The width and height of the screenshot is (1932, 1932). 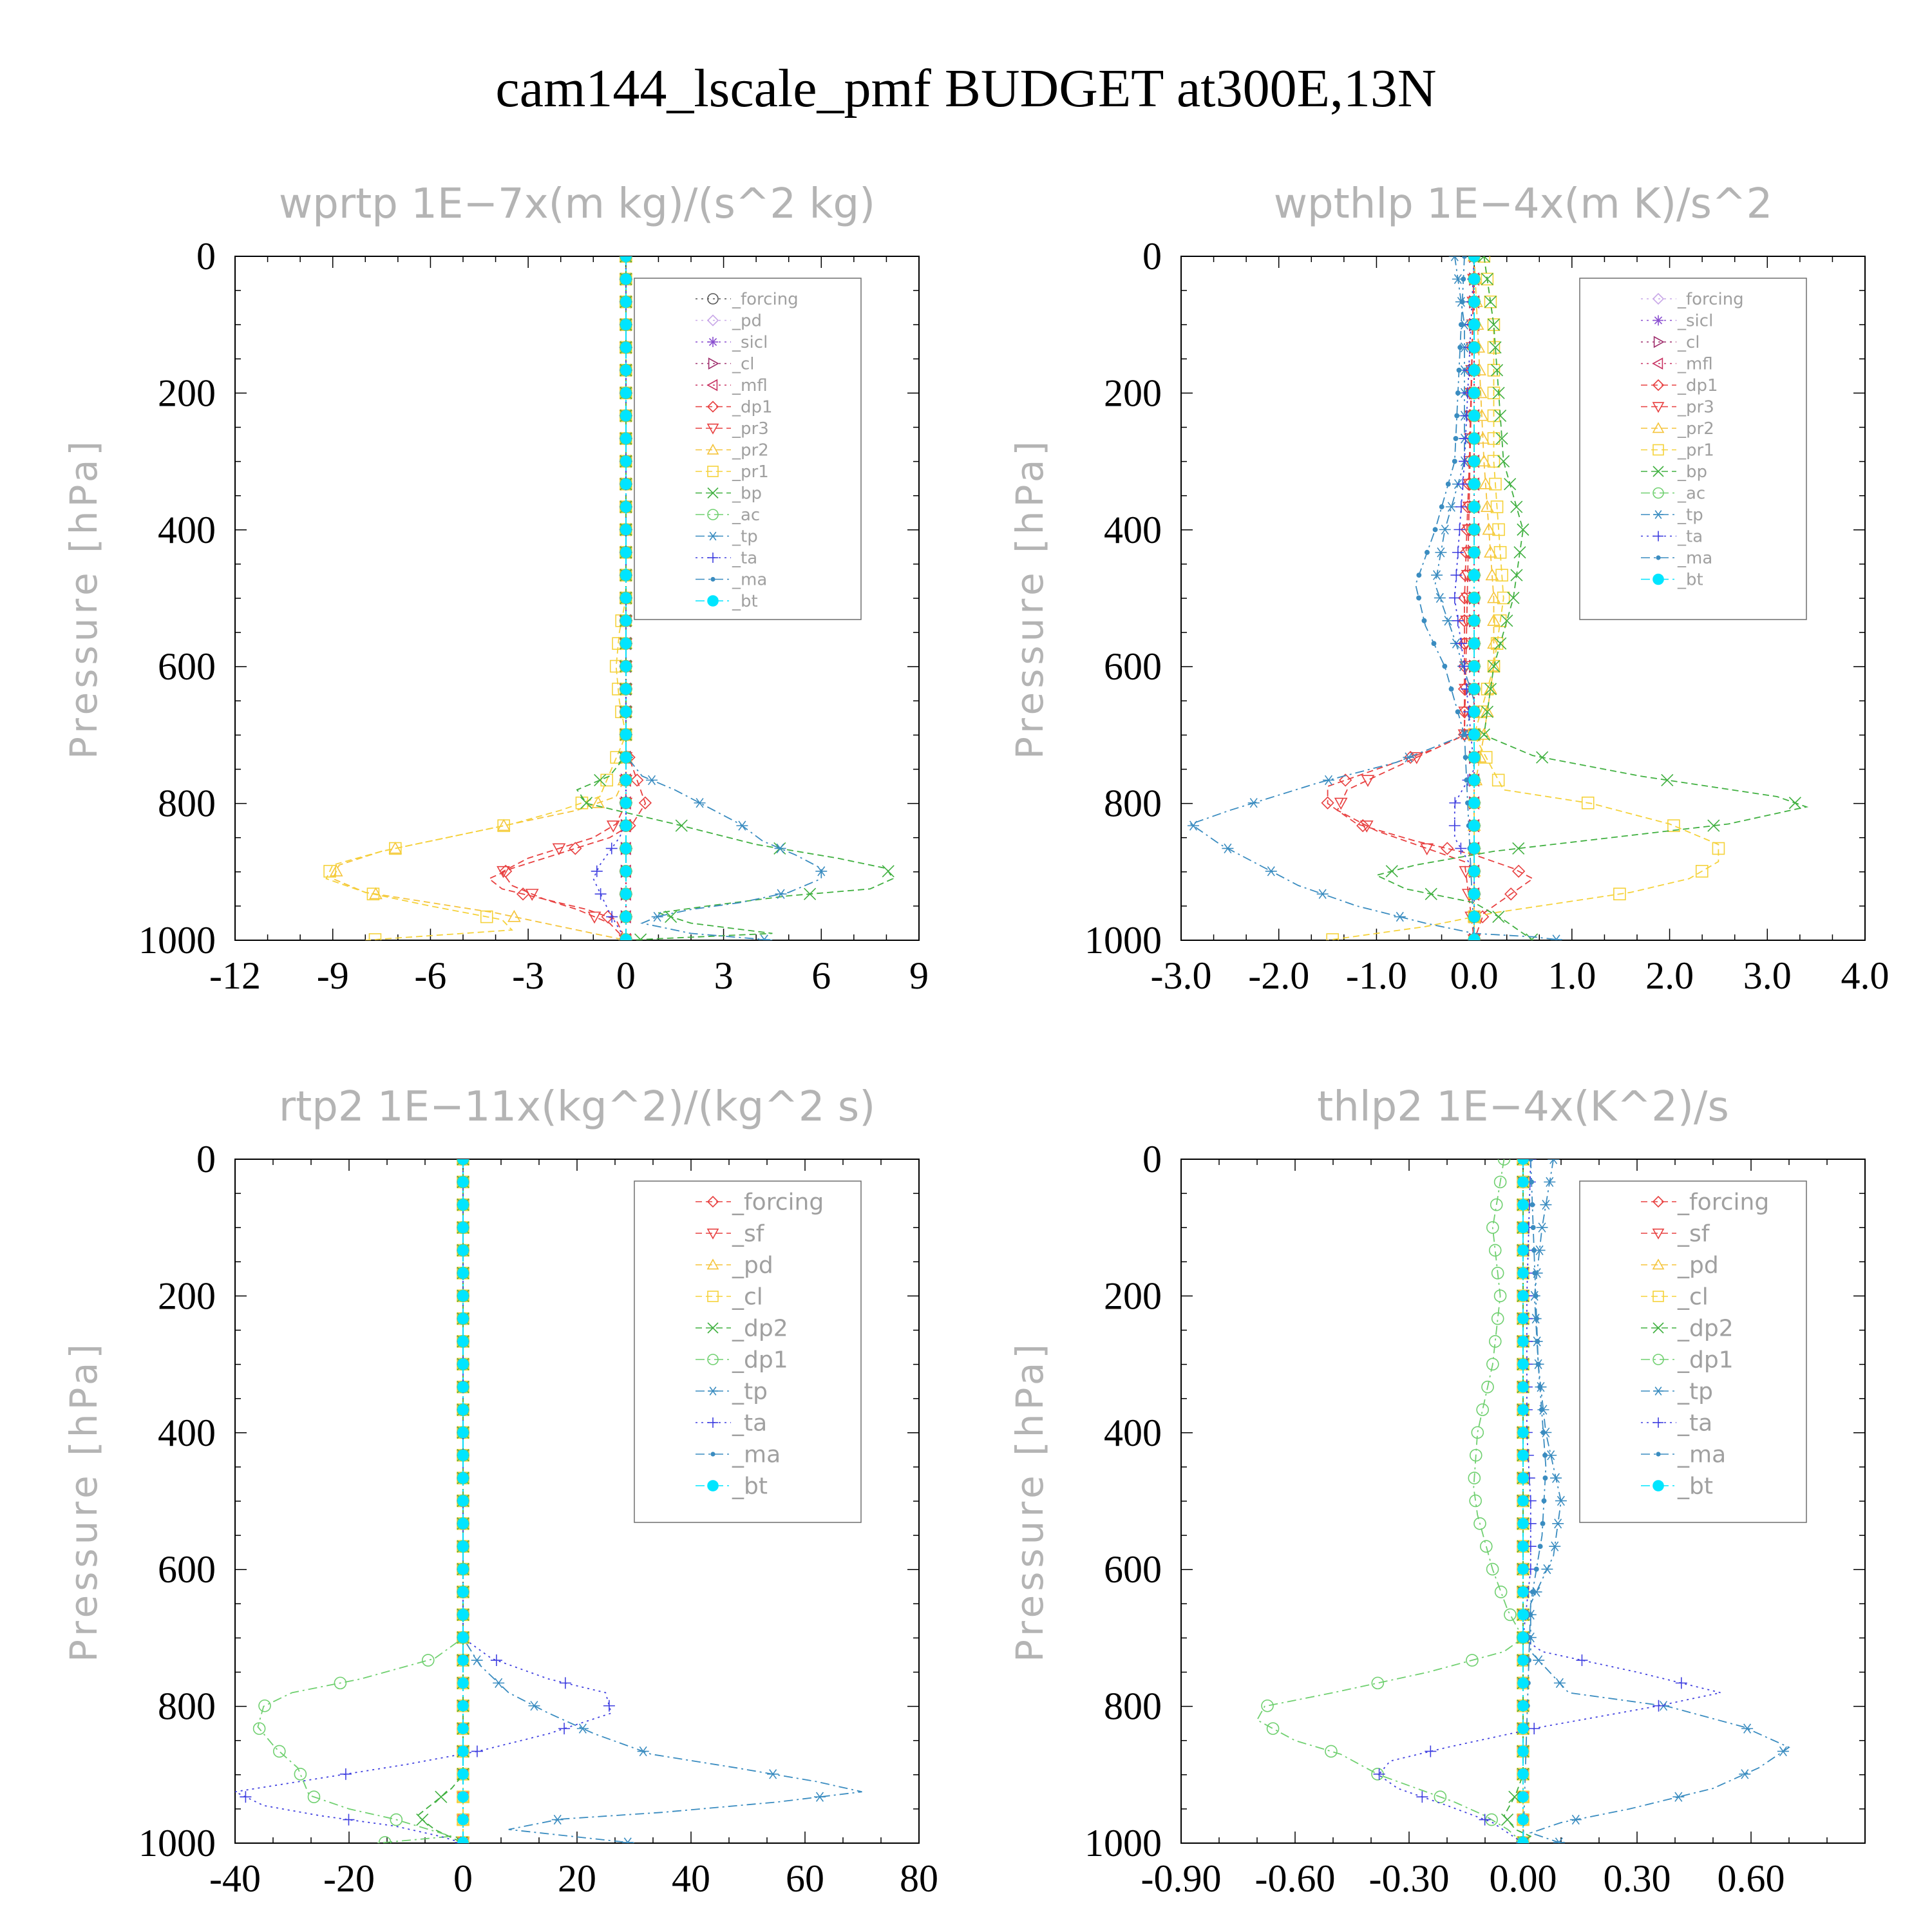 What do you see at coordinates (84, 1501) in the screenshot?
I see `y-axis-label: Pressure [hPa]` at bounding box center [84, 1501].